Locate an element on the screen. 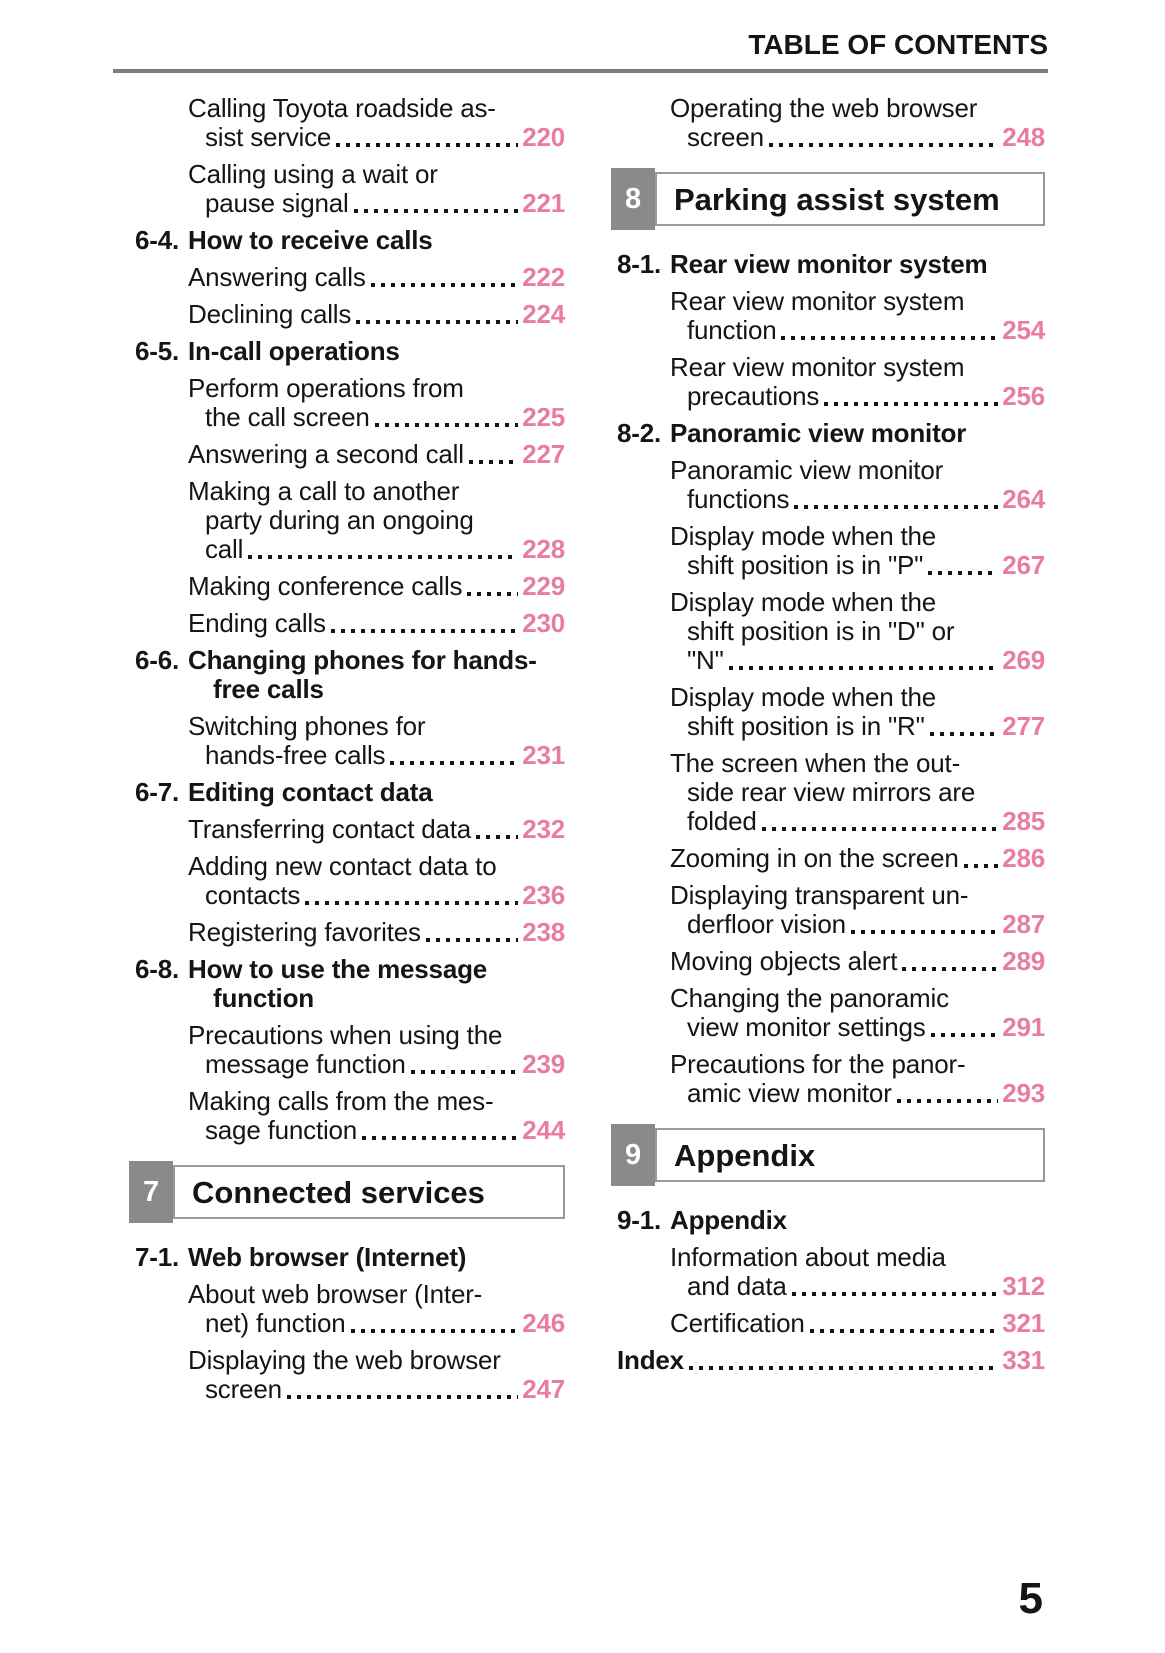 The height and width of the screenshot is (1653, 1165). entry-text: screen is located at coordinates (243, 1389).